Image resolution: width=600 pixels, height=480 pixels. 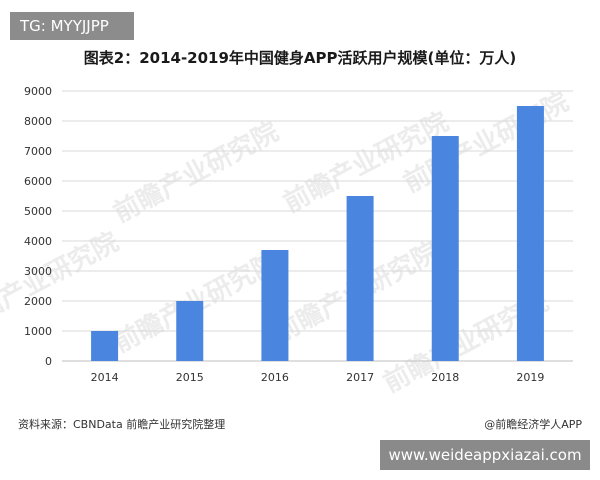 I want to click on y-tick-label: 7000, so click(x=38, y=151).